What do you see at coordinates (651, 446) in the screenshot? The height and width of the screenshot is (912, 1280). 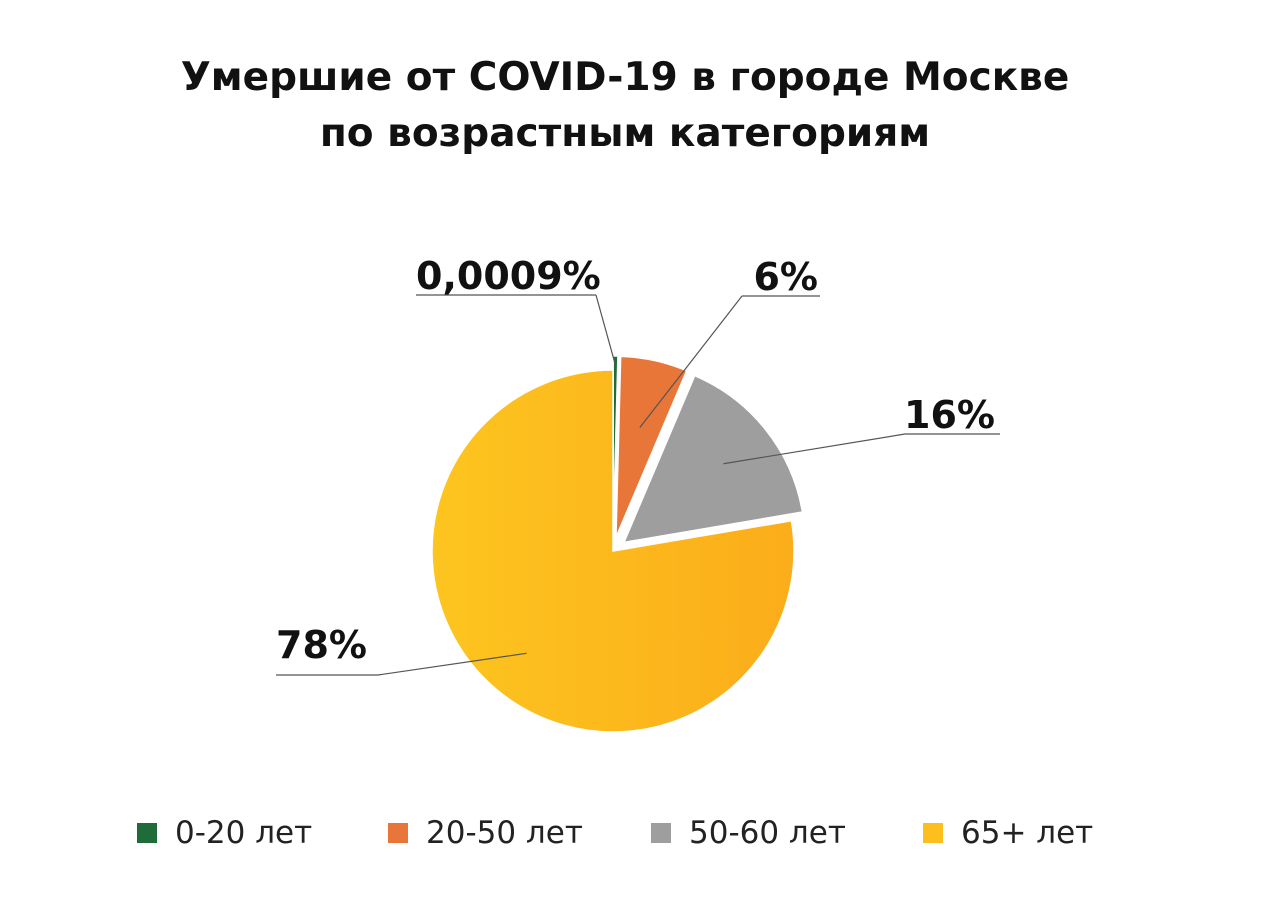 I see `pie-slice-20-50-лет` at bounding box center [651, 446].